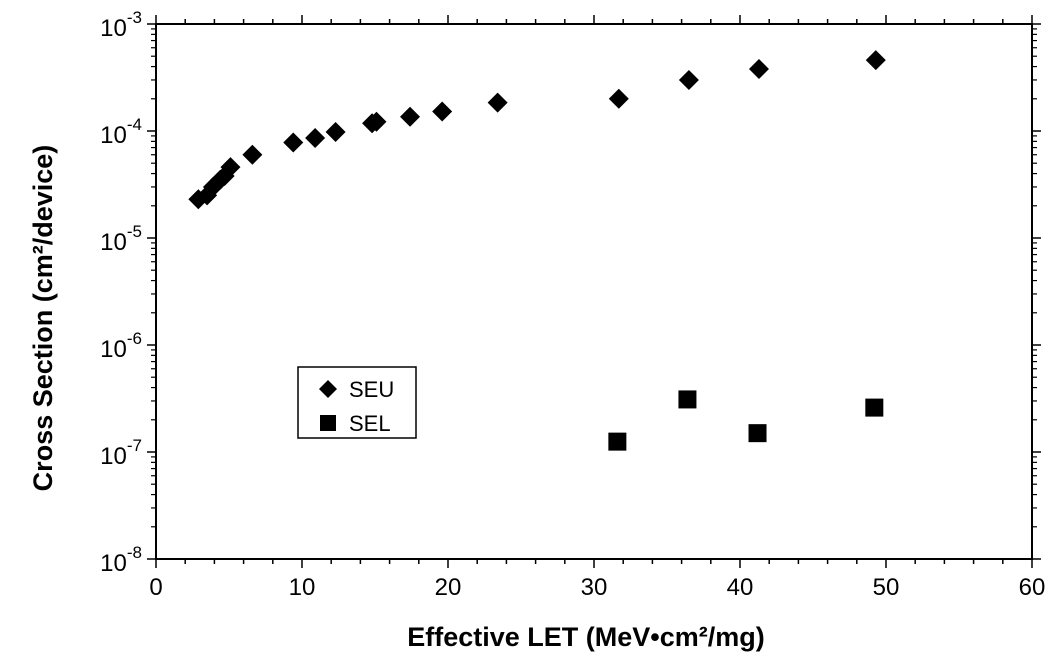 The width and height of the screenshot is (1050, 661). What do you see at coordinates (121, 346) in the screenshot?
I see `y-tick-label: 10⁻⁶` at bounding box center [121, 346].